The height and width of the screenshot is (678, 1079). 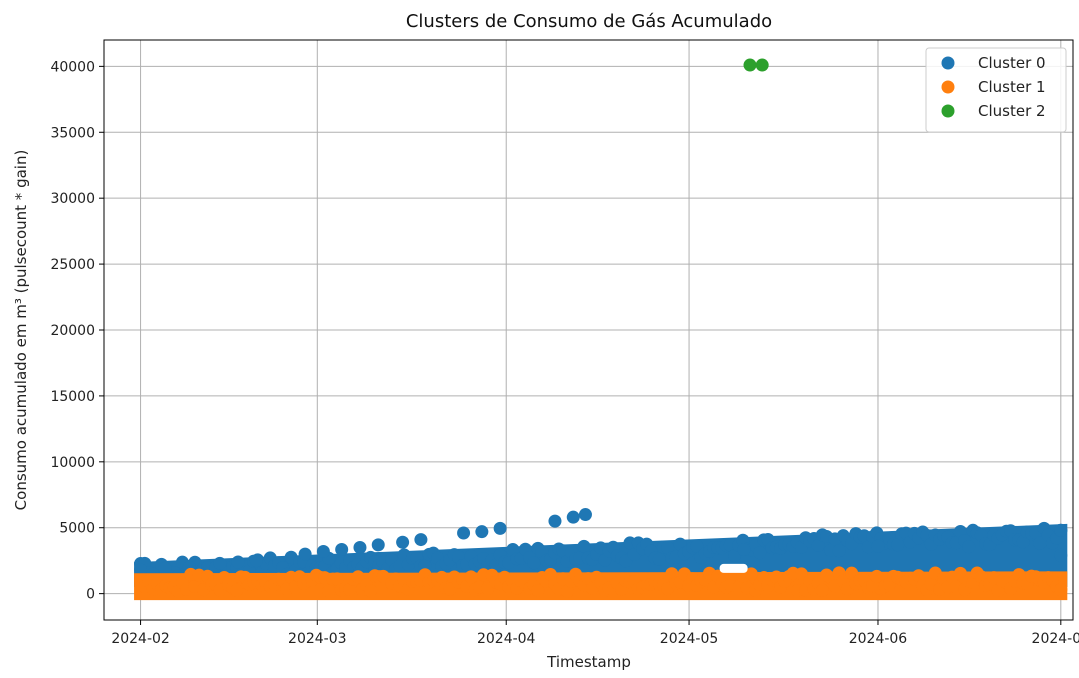 I want to click on legend: Cluster 0 Cluster 1 Cluster 2, so click(x=996, y=90).